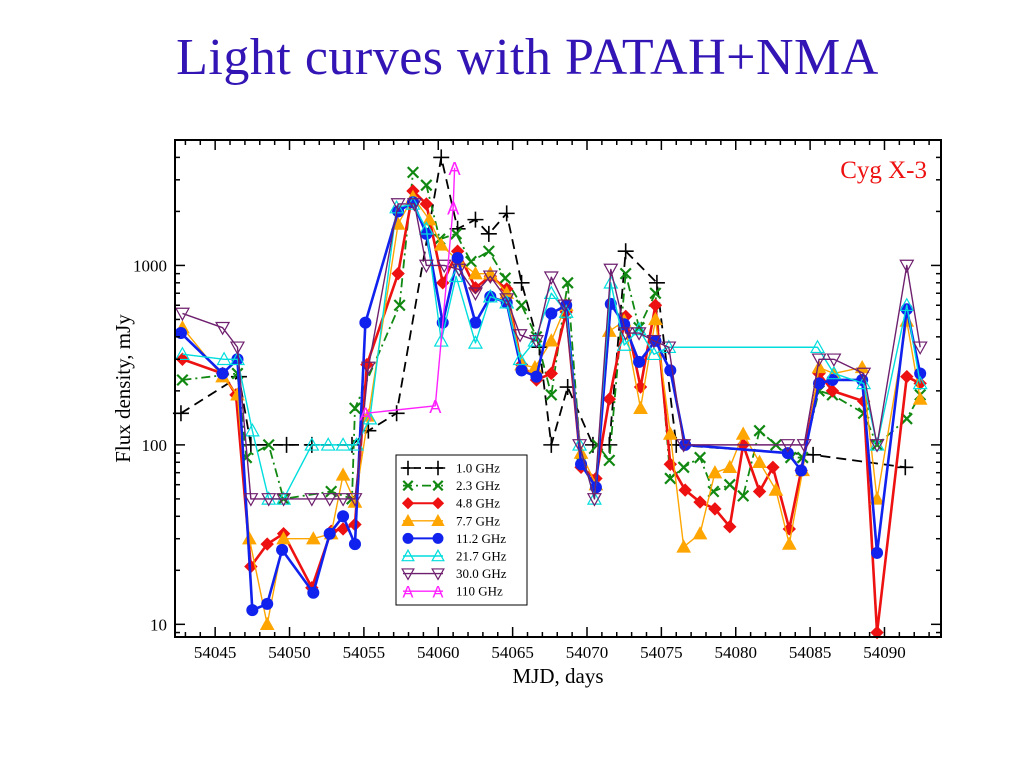 This screenshot has height=767, width=1023. What do you see at coordinates (810, 652) in the screenshot?
I see `x-tick-label: 54085` at bounding box center [810, 652].